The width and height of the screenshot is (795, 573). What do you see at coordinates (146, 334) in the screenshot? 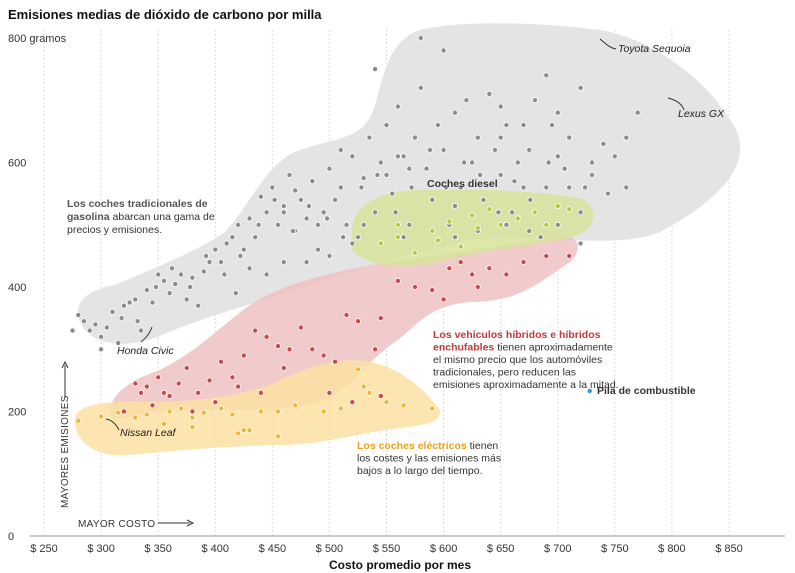
I see `leader-honda-civic` at bounding box center [146, 334].